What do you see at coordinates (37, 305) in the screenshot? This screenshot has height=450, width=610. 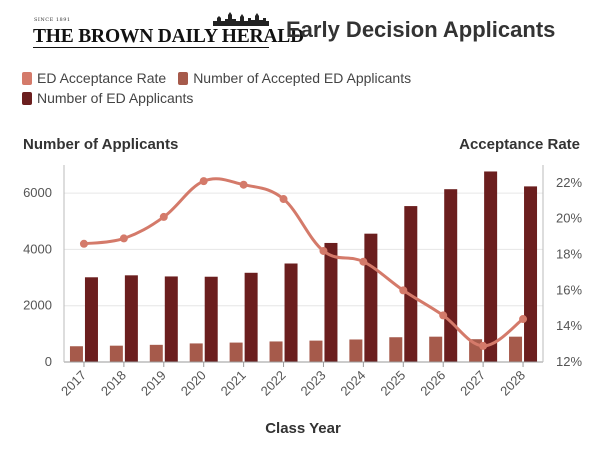 I see `y-tick-label: 2000` at bounding box center [37, 305].